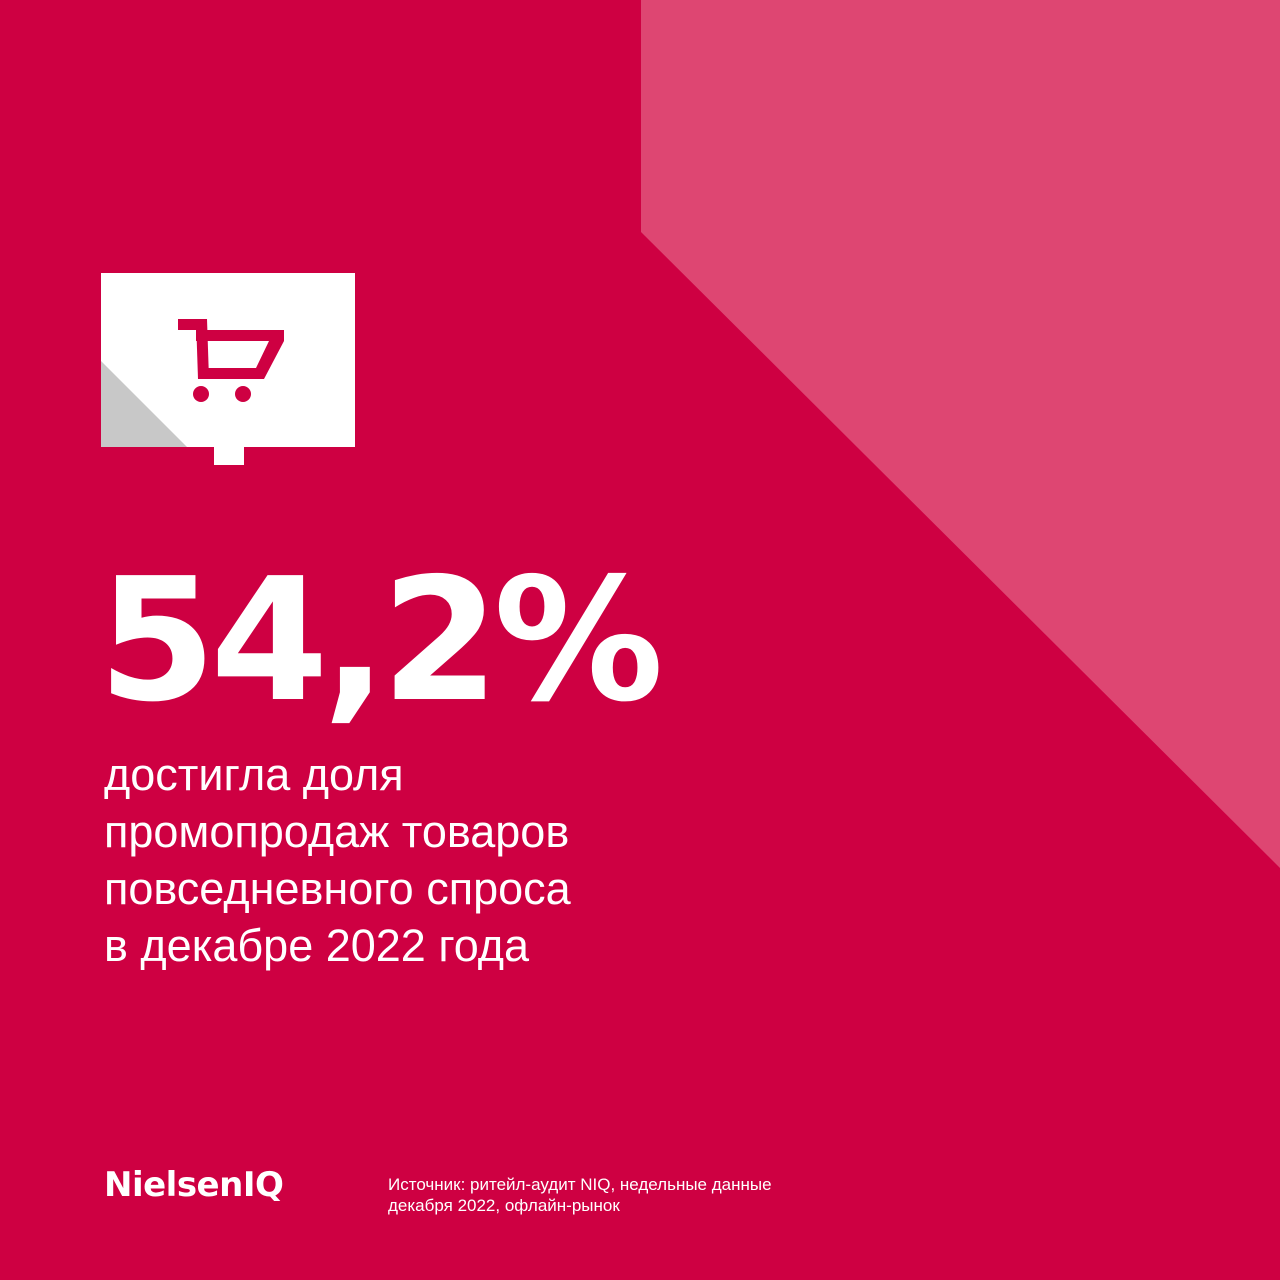 Image resolution: width=1280 pixels, height=1280 pixels. Describe the element at coordinates (254, 774) in the screenshot. I see `description-line: достигла доля` at that location.